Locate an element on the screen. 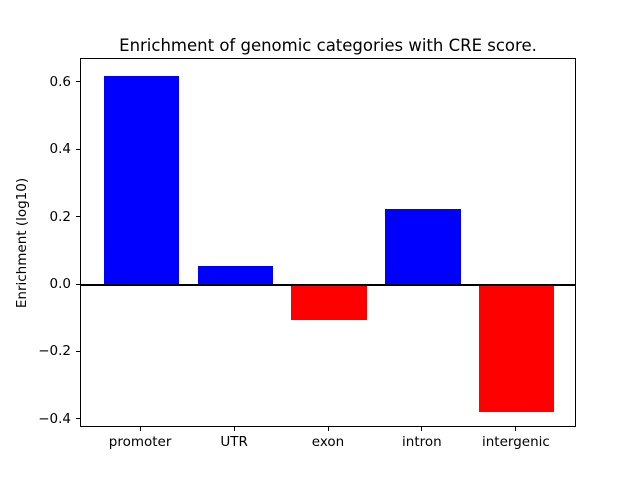 The width and height of the screenshot is (640, 480). x-tick-label-intergenic: intergenic is located at coordinates (515, 442).